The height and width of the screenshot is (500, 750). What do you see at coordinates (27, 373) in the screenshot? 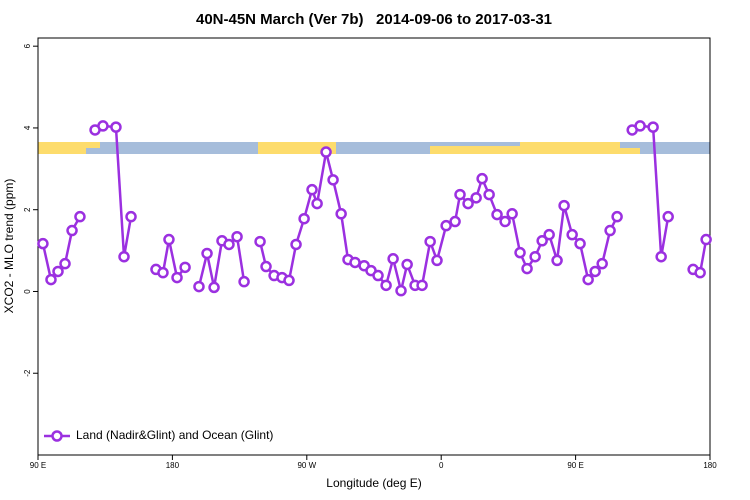
I see `y-tick-label: -2` at bounding box center [27, 373].